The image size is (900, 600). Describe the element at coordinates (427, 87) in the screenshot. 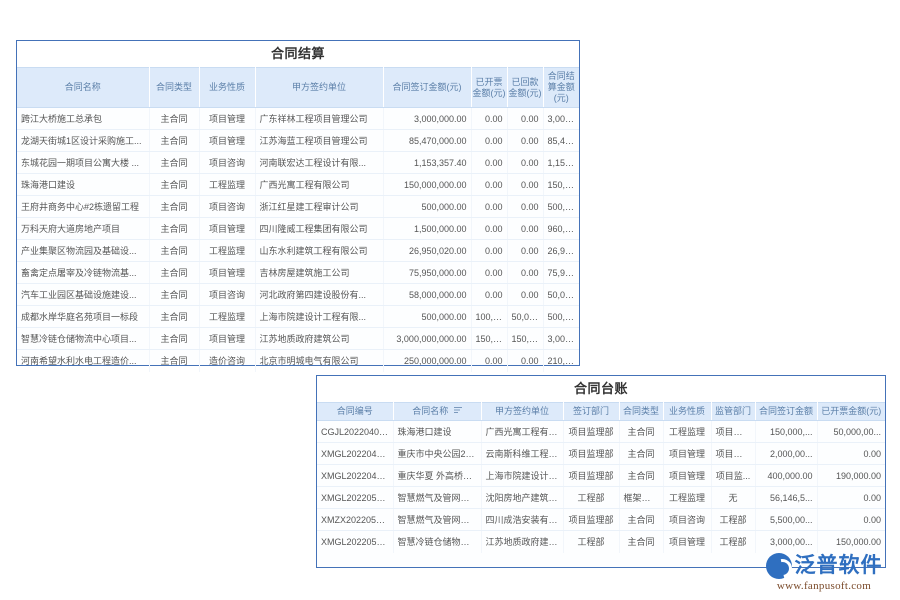

I see `settlement-col-signed-amount: 合同签订金额(元)` at that location.